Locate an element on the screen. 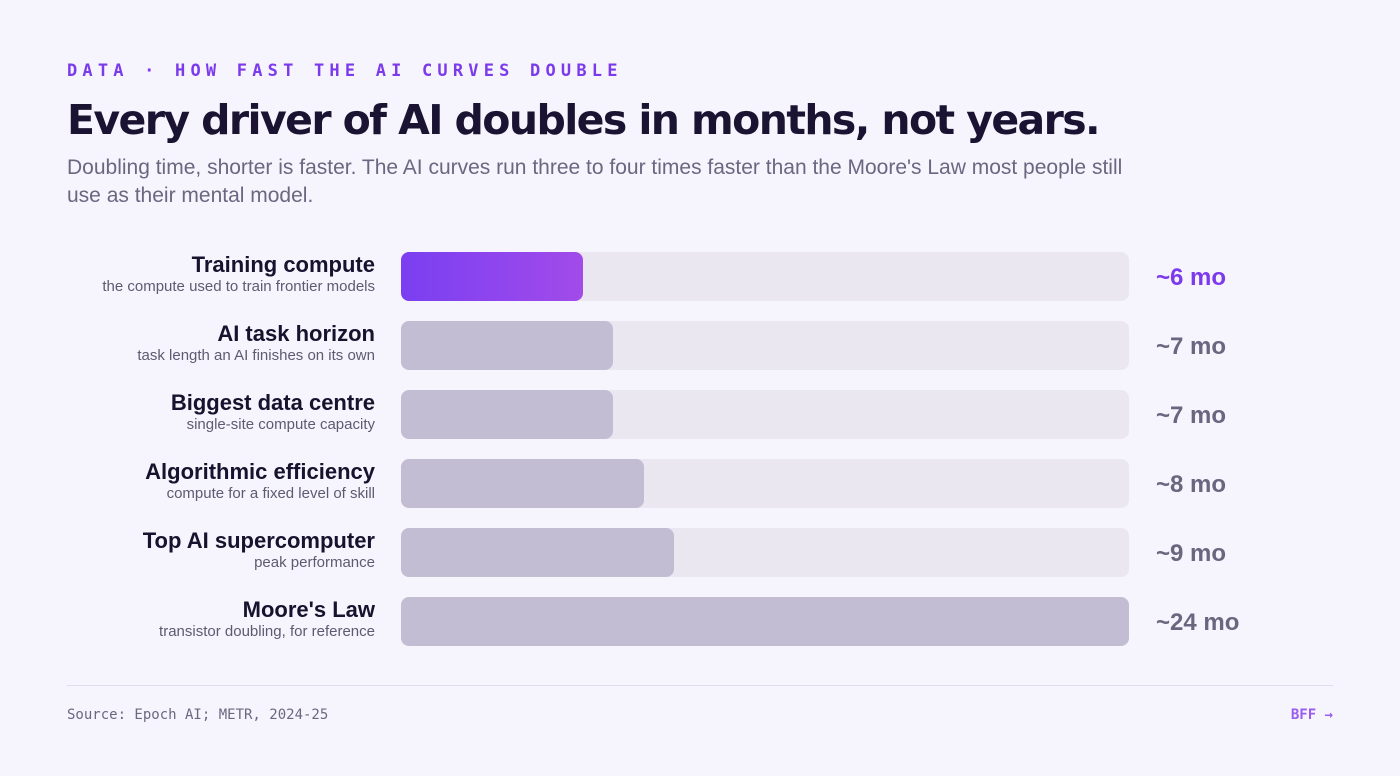 The width and height of the screenshot is (1400, 776). category-label: Biggest data centre is located at coordinates (272, 402).